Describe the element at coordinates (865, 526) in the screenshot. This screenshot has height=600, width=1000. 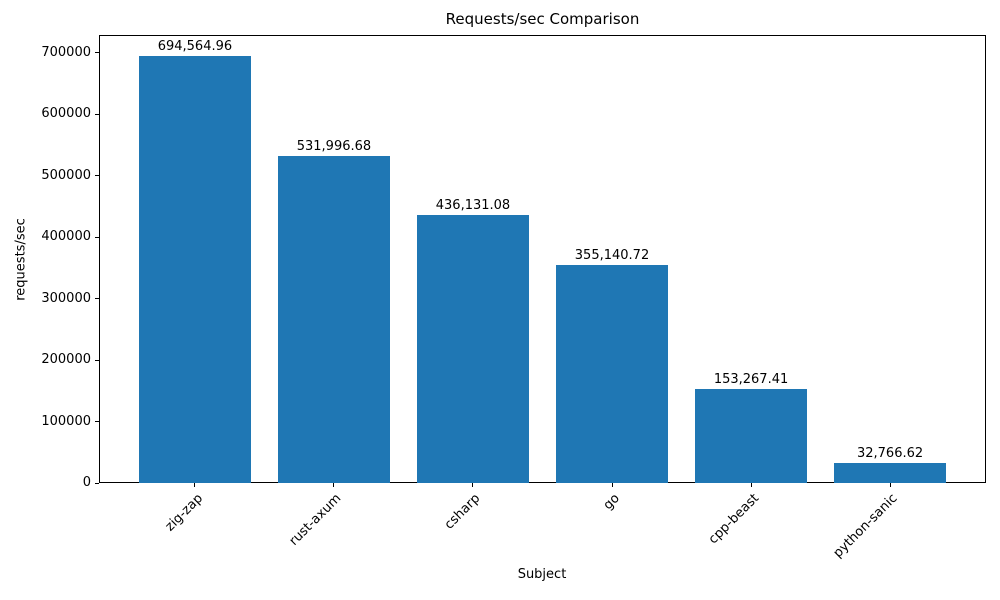
I see `x-tick-label: python-sanic` at that location.